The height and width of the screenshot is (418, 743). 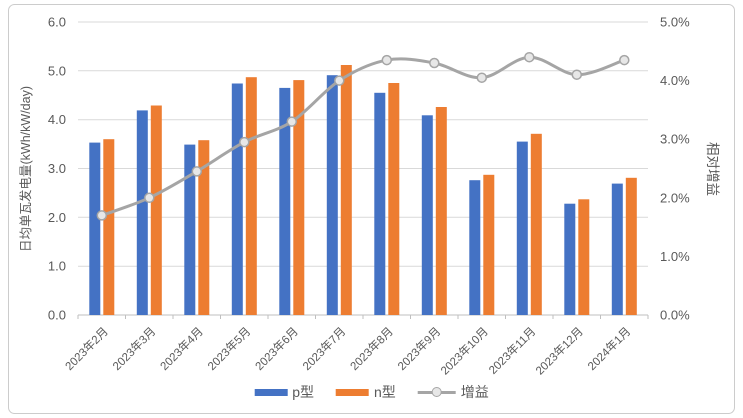 What do you see at coordinates (675, 80) in the screenshot?
I see `right-axis-tick-label: 4.0%` at bounding box center [675, 80].